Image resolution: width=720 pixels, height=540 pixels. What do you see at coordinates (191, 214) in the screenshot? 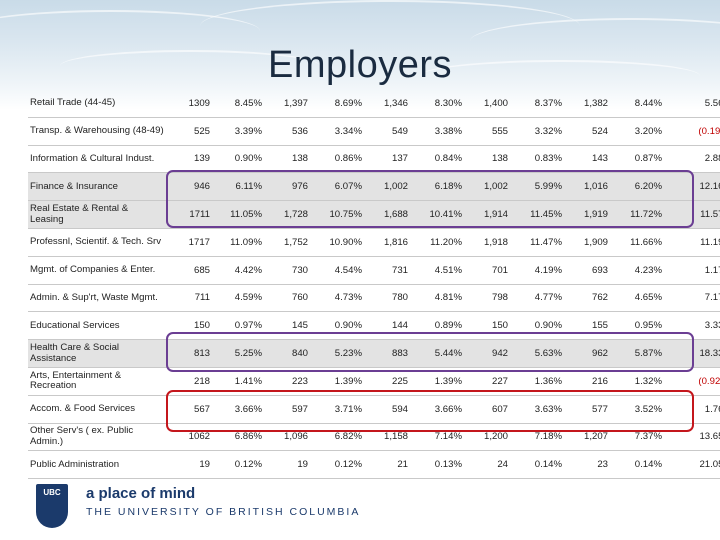
I see `table-cell: 1711` at bounding box center [191, 214].